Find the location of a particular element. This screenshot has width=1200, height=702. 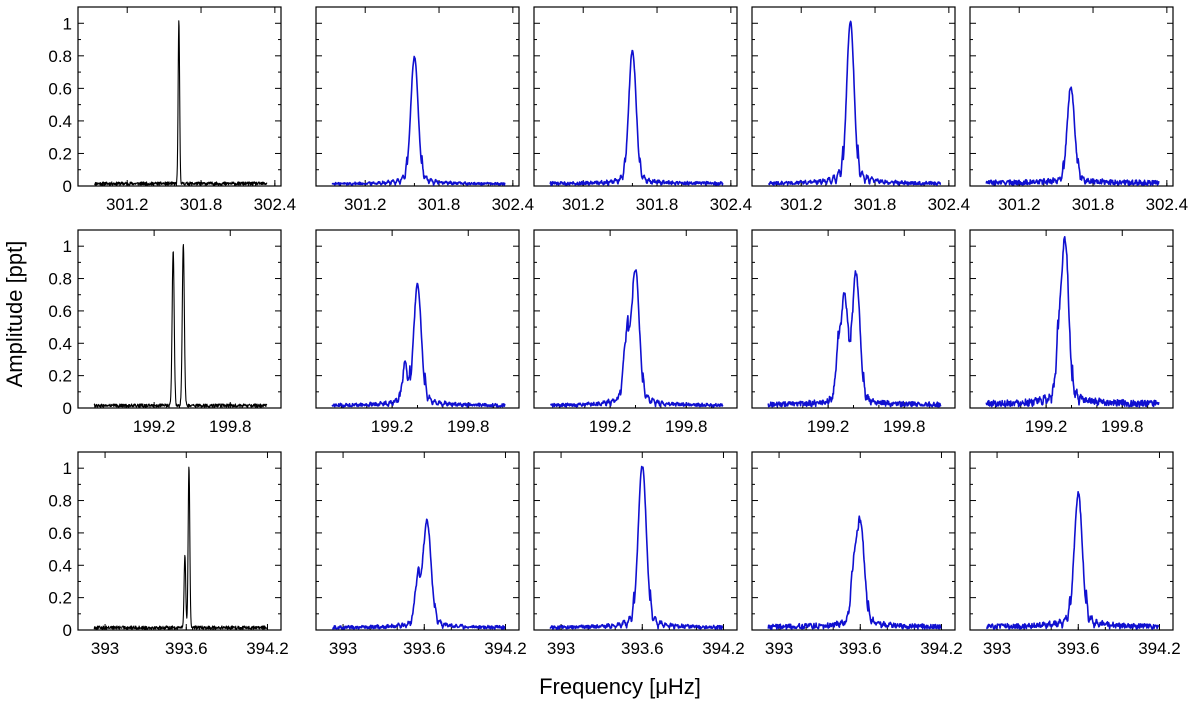

panel-r3-c1: 0 0.2 0.4 0.6 0.8 1 393 393.6 394.2 is located at coordinates (168, 554).